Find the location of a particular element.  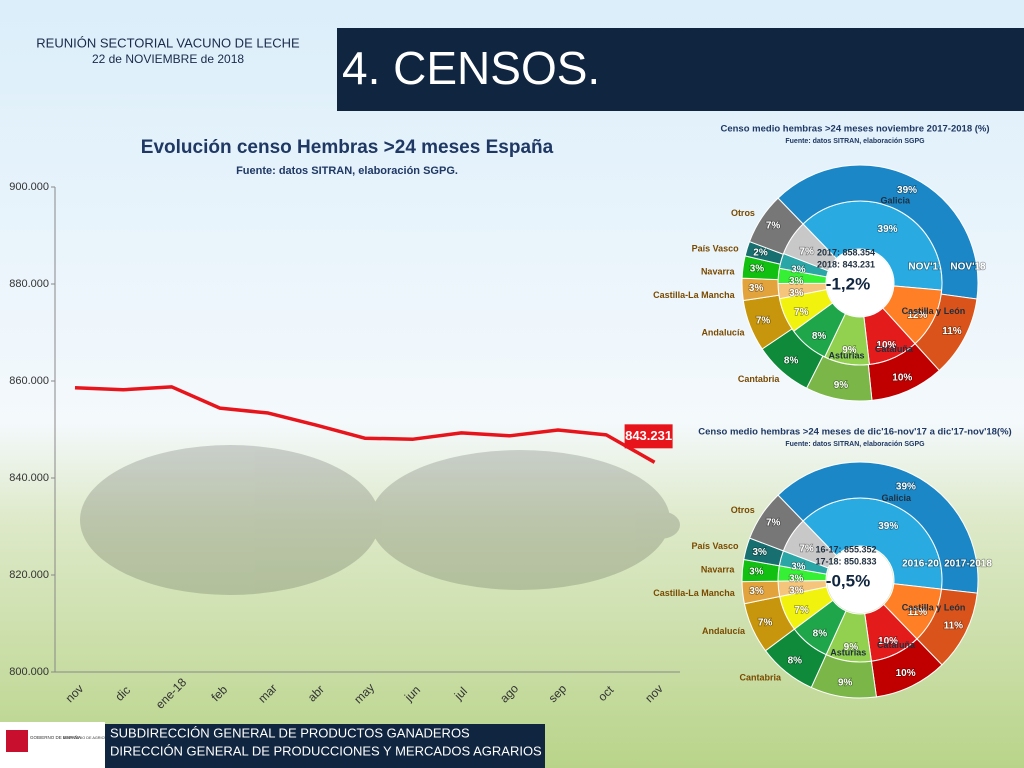

y-tick-label: 880.000 is located at coordinates (29, 284).